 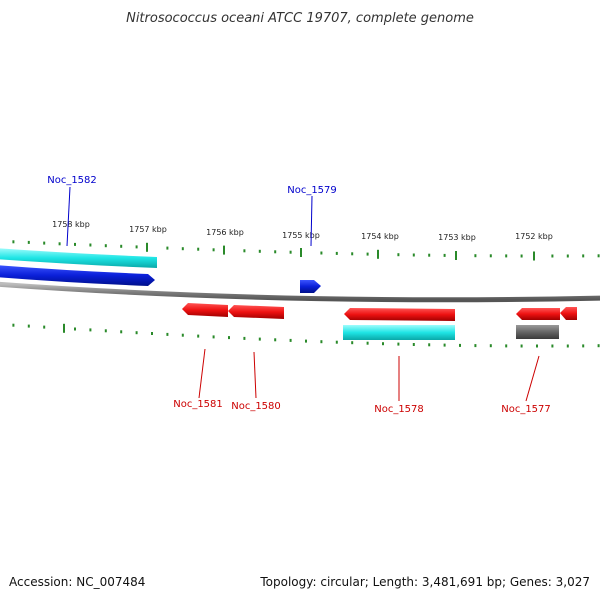 What do you see at coordinates (312, 190) in the screenshot?
I see `gene-label-noc-1579: Noc_1579` at bounding box center [312, 190].